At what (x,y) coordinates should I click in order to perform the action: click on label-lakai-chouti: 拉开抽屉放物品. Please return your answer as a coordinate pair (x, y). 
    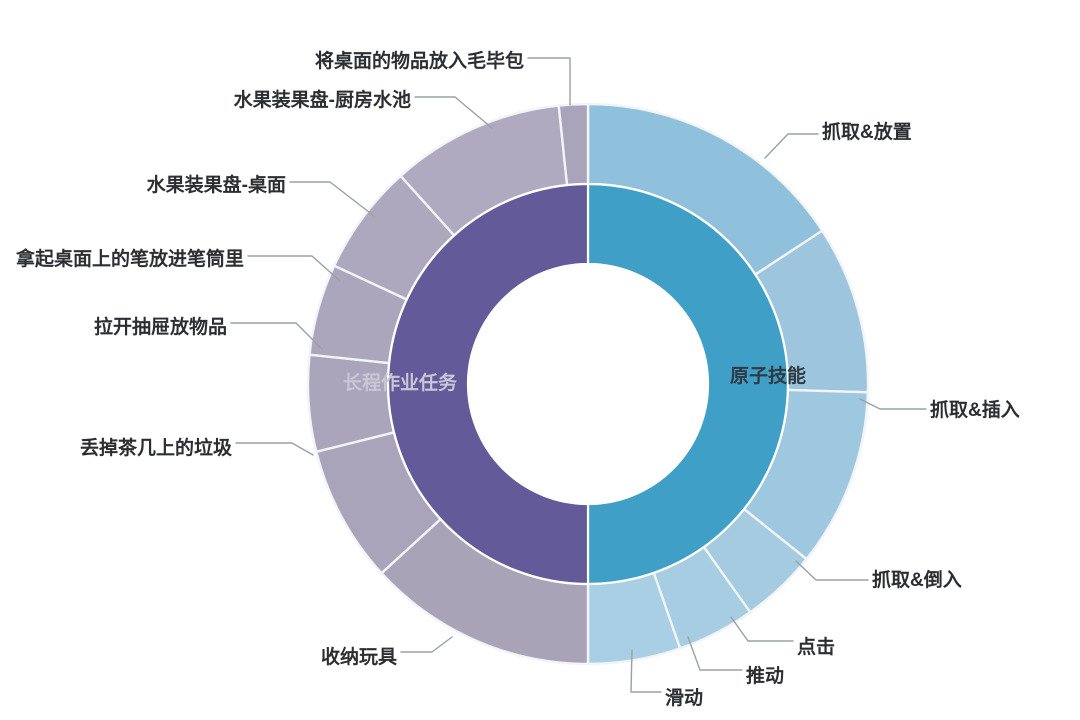
    Looking at the image, I should click on (160, 326).